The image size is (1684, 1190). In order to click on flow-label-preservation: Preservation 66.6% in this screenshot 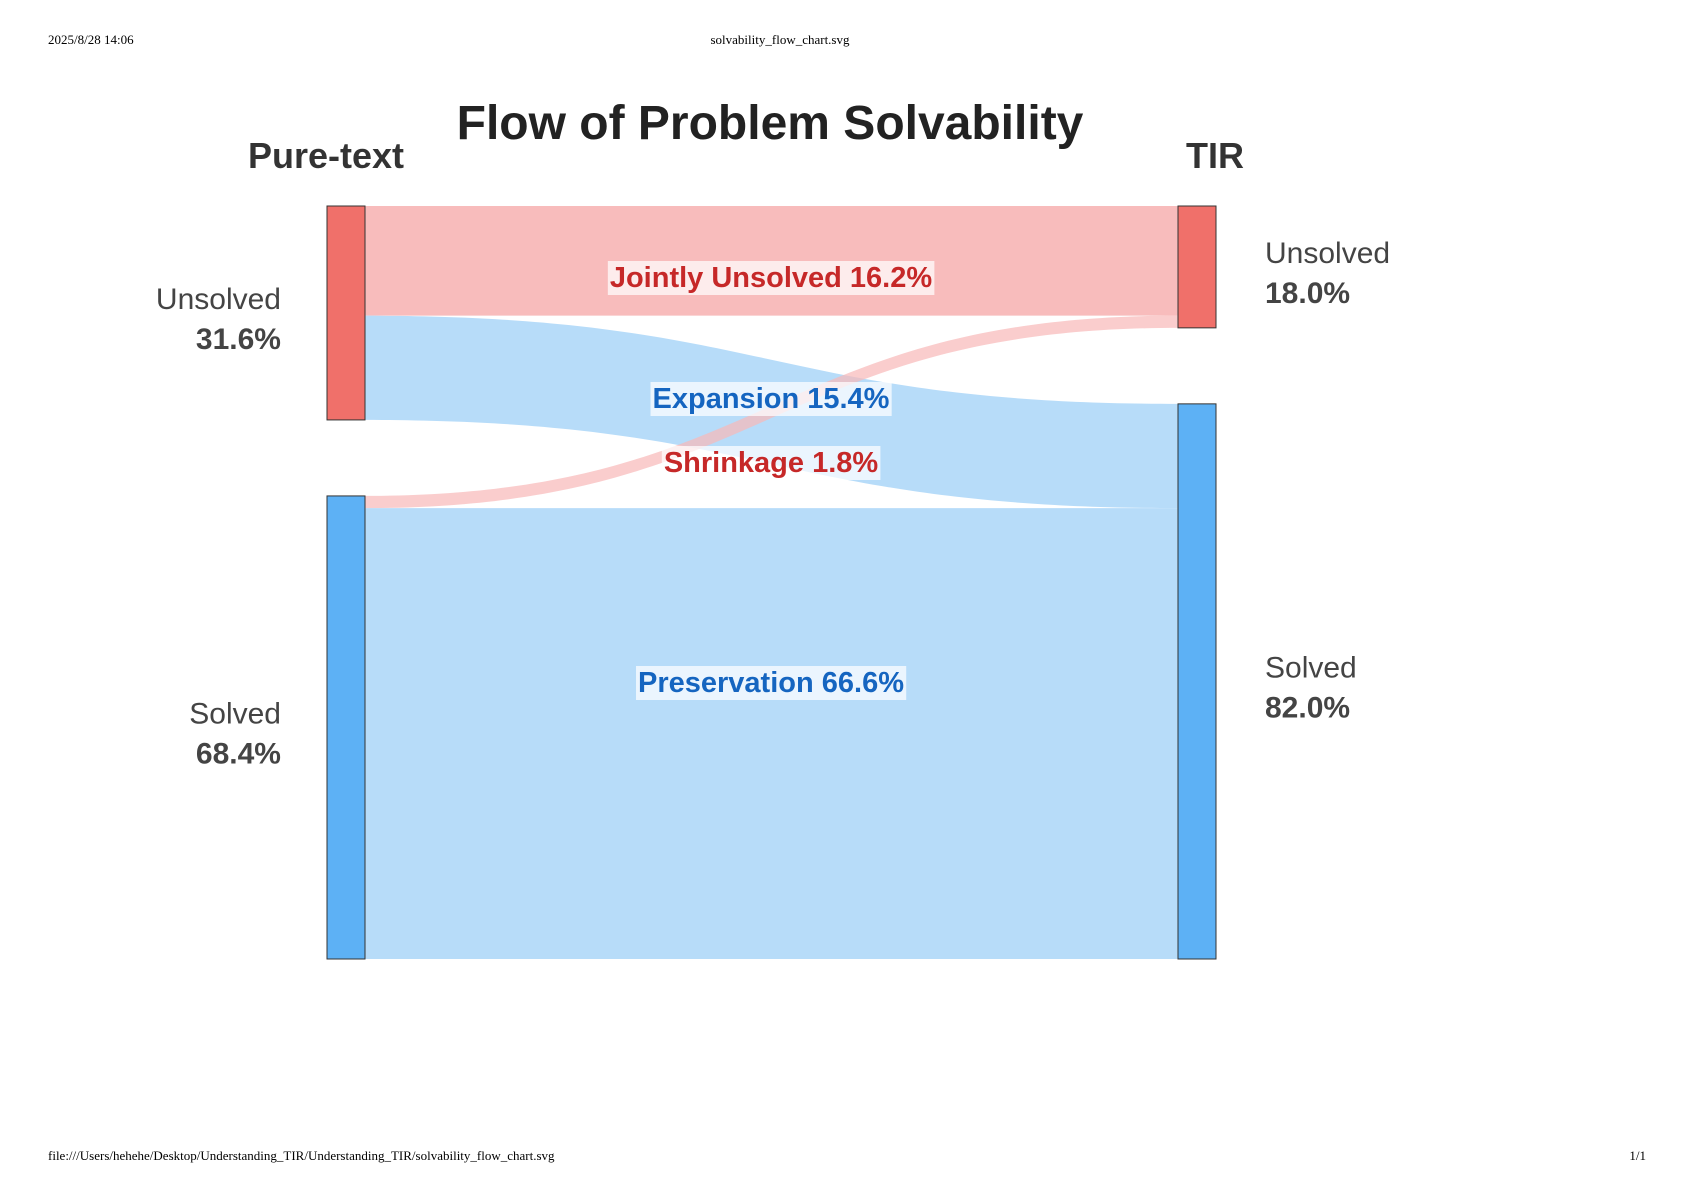, I will do `click(771, 683)`.